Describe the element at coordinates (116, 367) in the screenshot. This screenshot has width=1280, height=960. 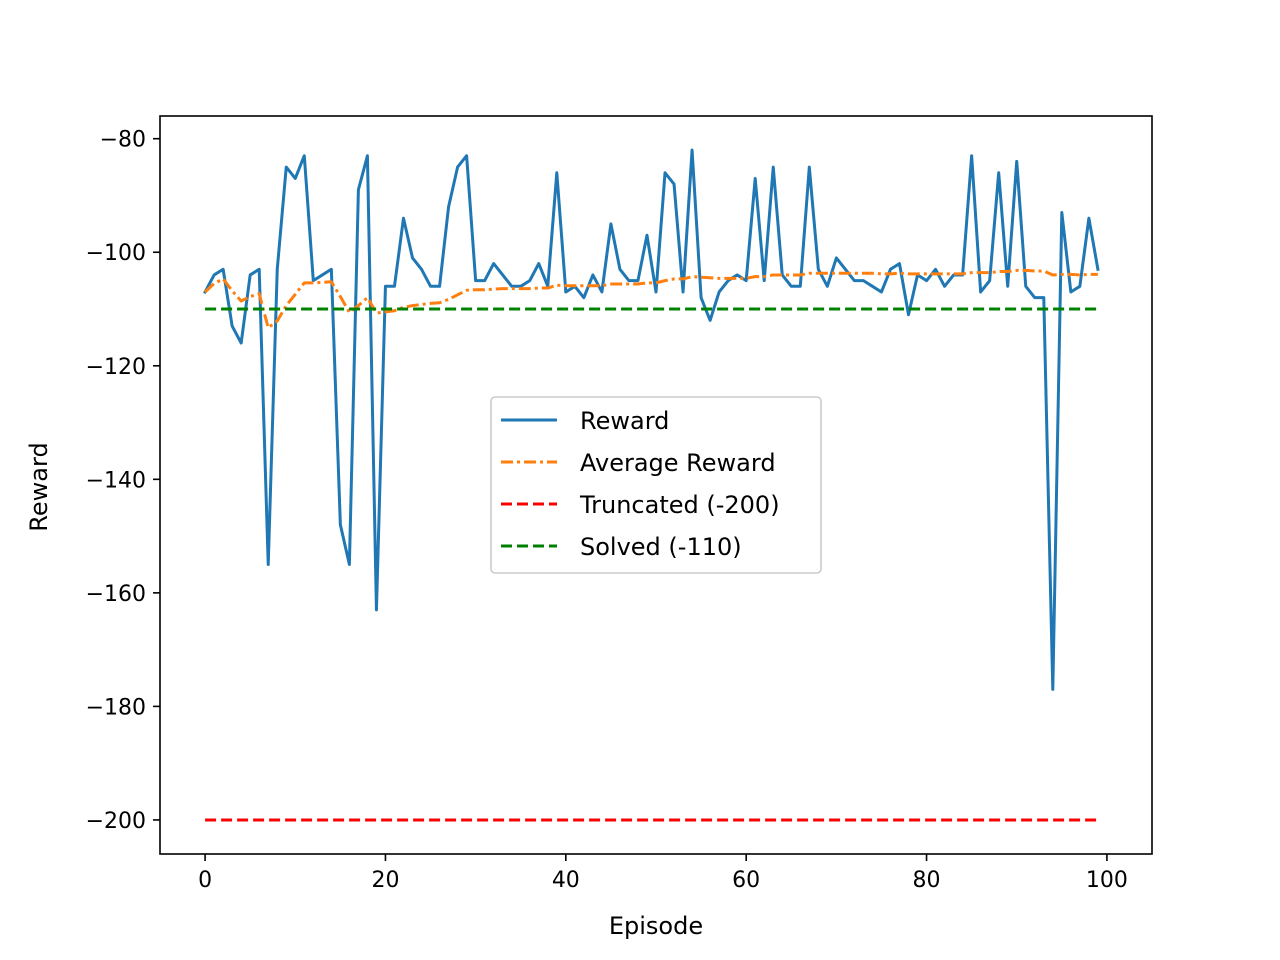
I see `y-tick-label: −120` at that location.